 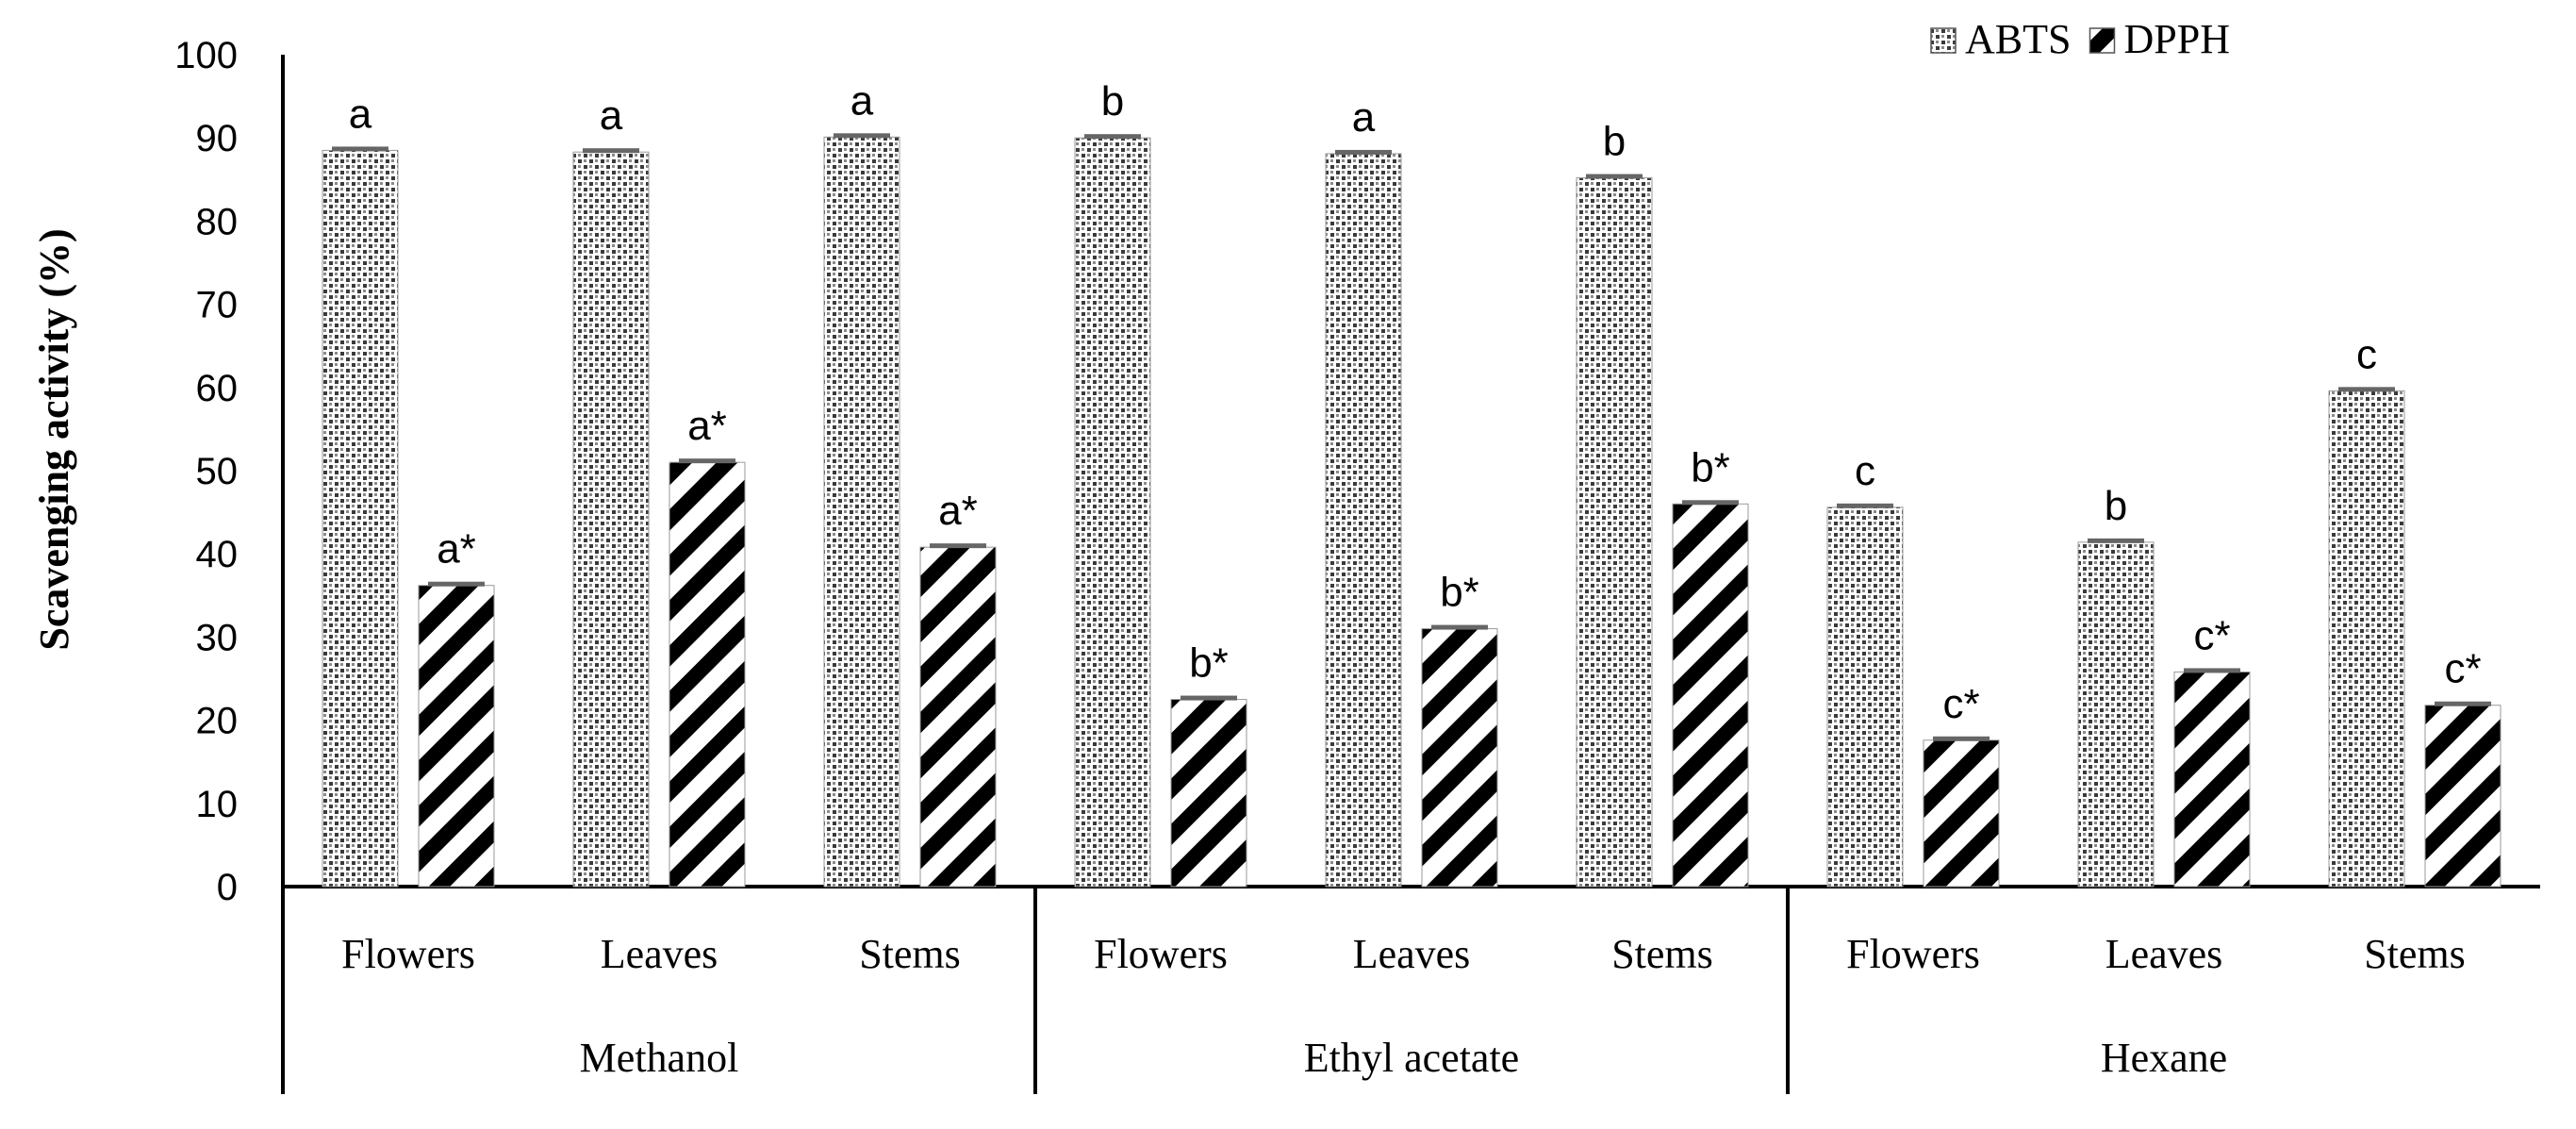 What do you see at coordinates (659, 1058) in the screenshot?
I see `group-label: Methanol` at bounding box center [659, 1058].